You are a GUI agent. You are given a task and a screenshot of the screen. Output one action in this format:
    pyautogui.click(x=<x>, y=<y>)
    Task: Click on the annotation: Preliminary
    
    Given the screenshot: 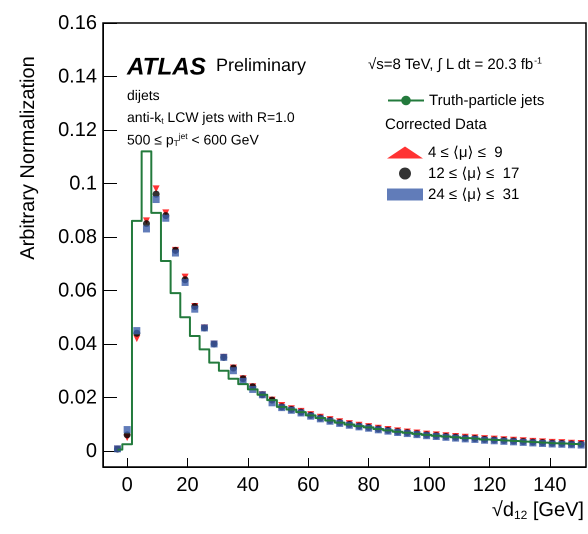 What is the action you would take?
    pyautogui.click(x=261, y=65)
    